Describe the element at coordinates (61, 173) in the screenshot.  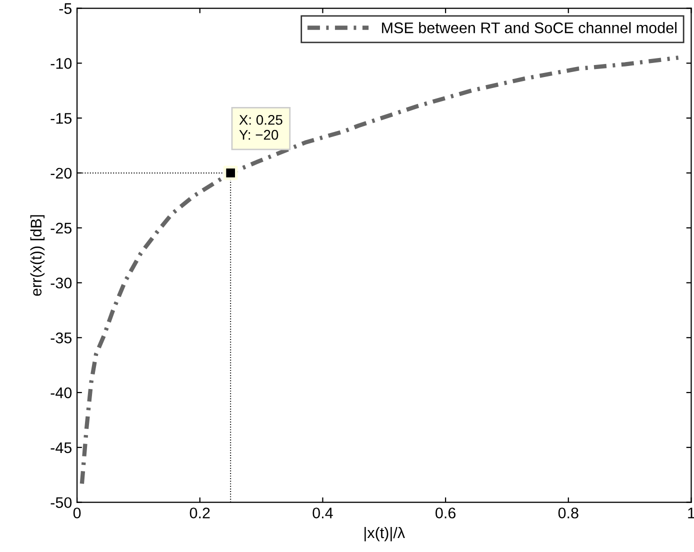
I see `y-tick-label: -20` at that location.